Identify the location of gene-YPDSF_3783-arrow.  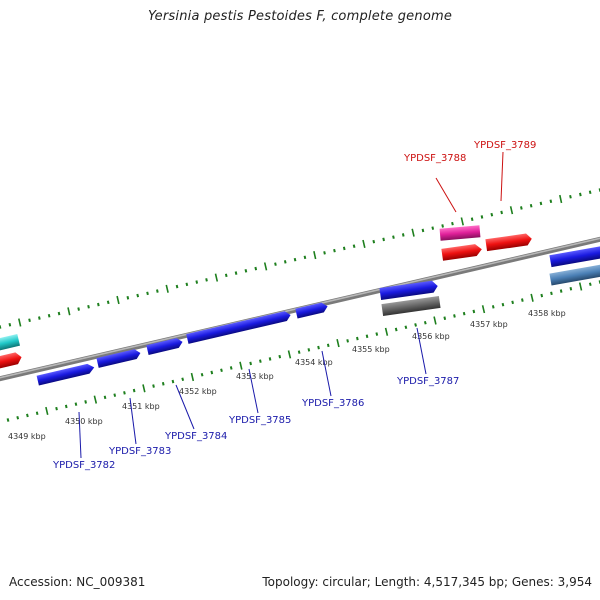
(118, 358).